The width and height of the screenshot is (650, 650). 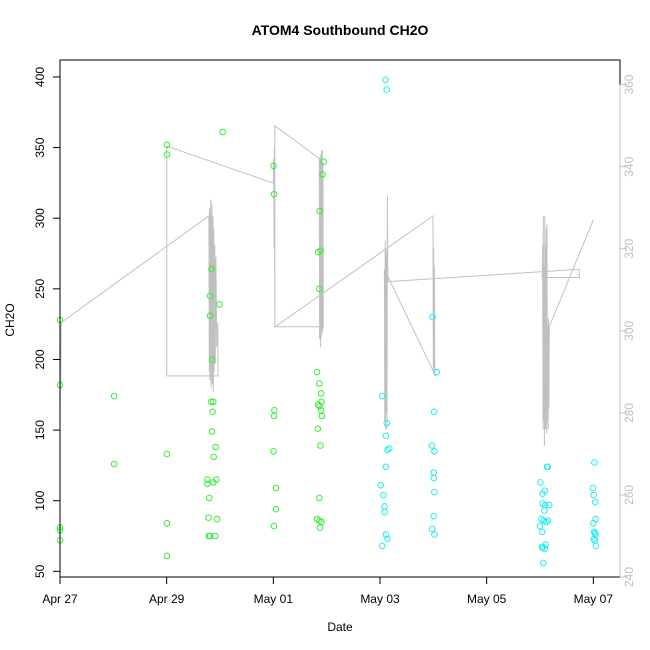 What do you see at coordinates (380, 599) in the screenshot?
I see `x-tick-label: May 03` at bounding box center [380, 599].